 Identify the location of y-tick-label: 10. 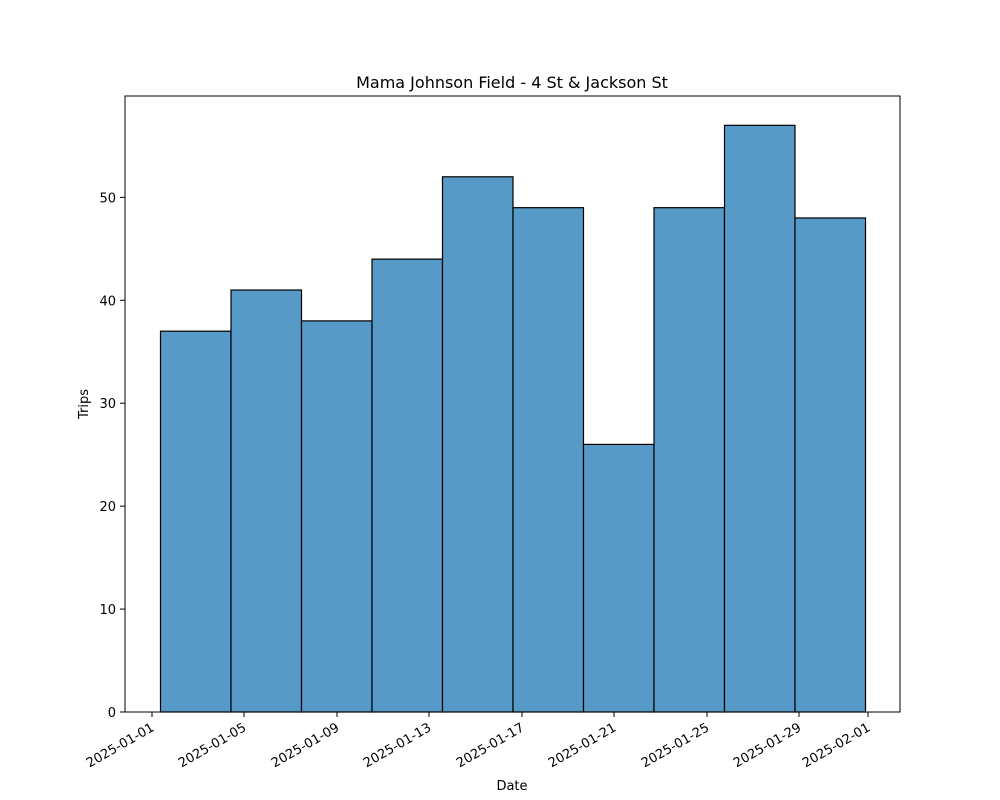
(107, 610).